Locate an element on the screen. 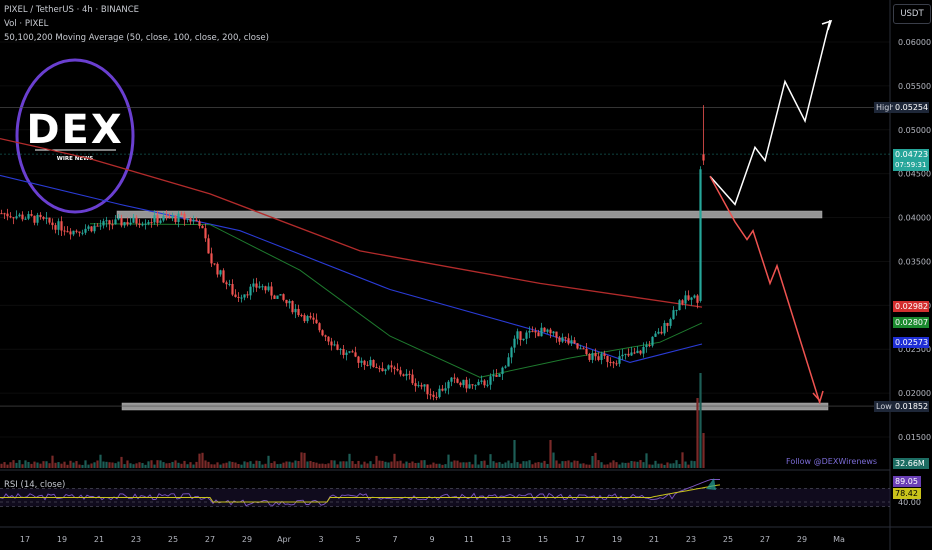  x-tick-label: 25 is located at coordinates (173, 539).